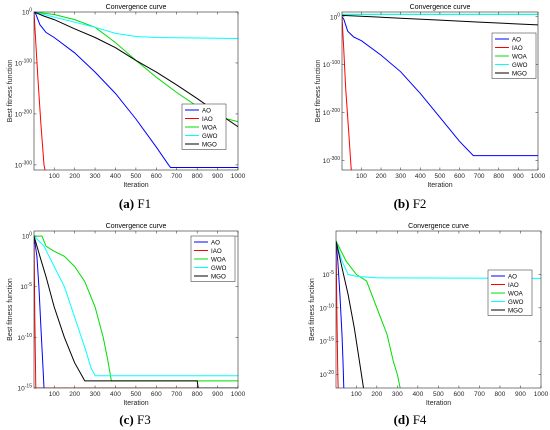 The image size is (550, 430). Describe the element at coordinates (327, 341) in the screenshot. I see `y-tick-label: 10⁻¹⁵` at that location.